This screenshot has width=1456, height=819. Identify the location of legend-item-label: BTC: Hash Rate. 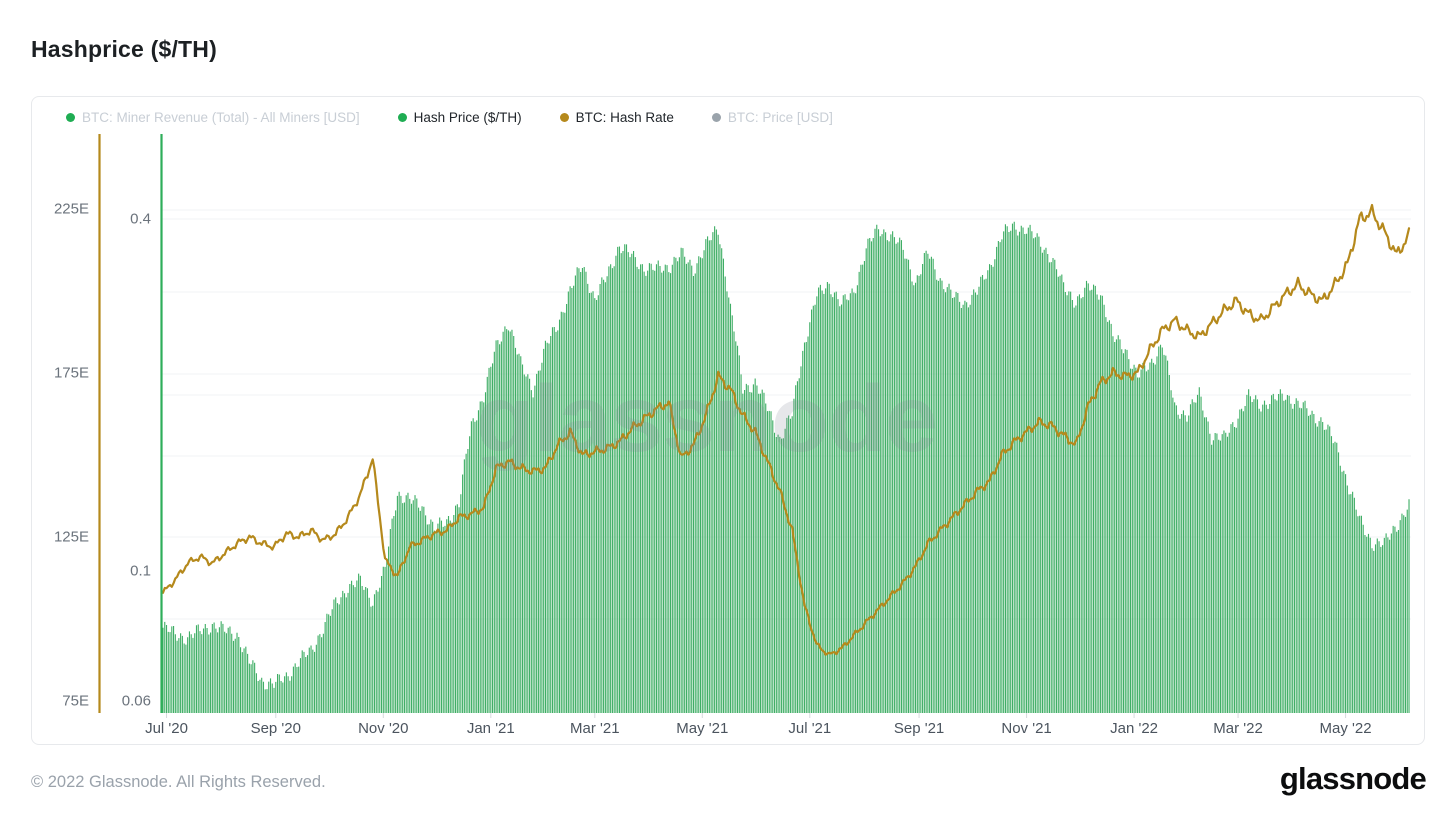
(624, 117).